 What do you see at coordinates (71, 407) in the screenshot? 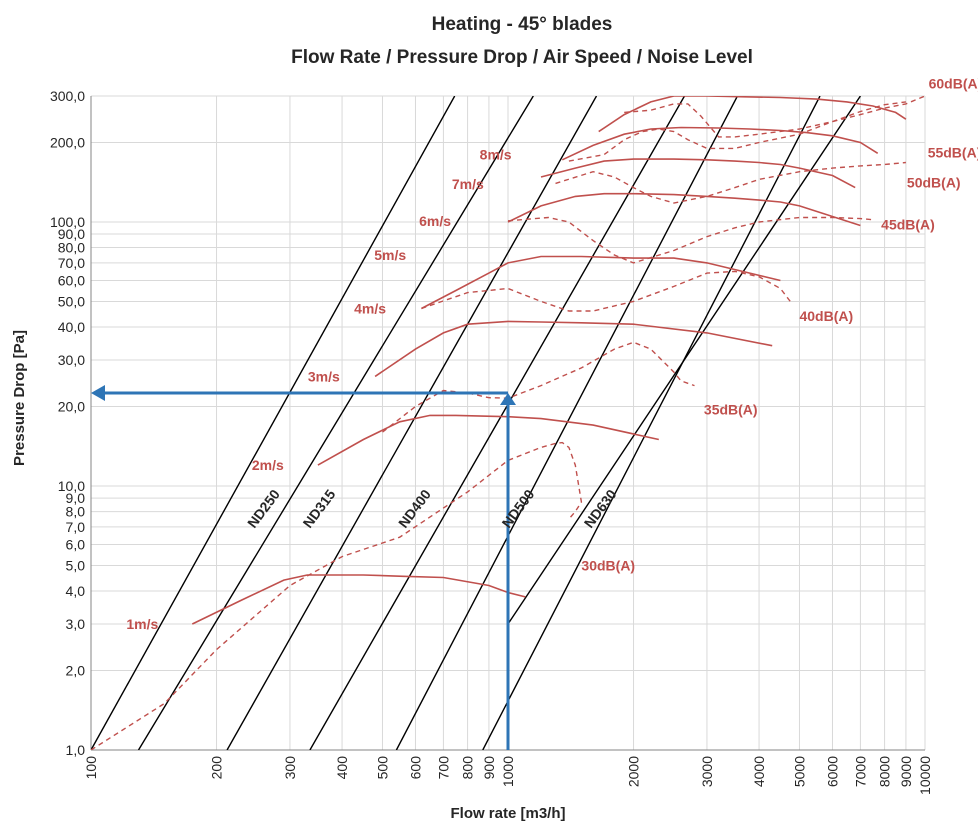
I see `y-tick-label: 20,0` at bounding box center [71, 407].